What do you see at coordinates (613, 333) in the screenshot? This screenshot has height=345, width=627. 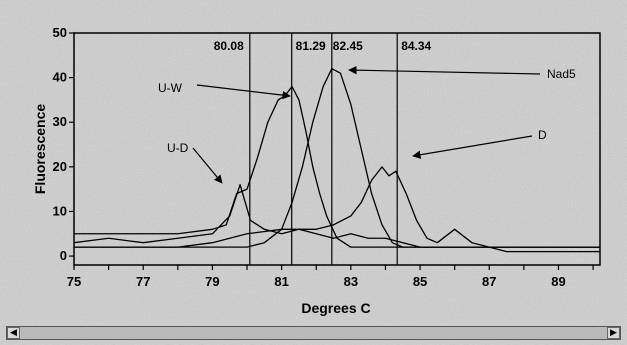 I see `scroll-right-arrow-icon: ▶` at bounding box center [613, 333].